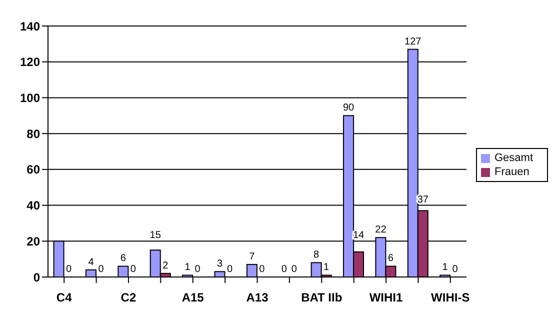 The height and width of the screenshot is (330, 555). I want to click on x-tick-label: WIHI-S, so click(450, 297).